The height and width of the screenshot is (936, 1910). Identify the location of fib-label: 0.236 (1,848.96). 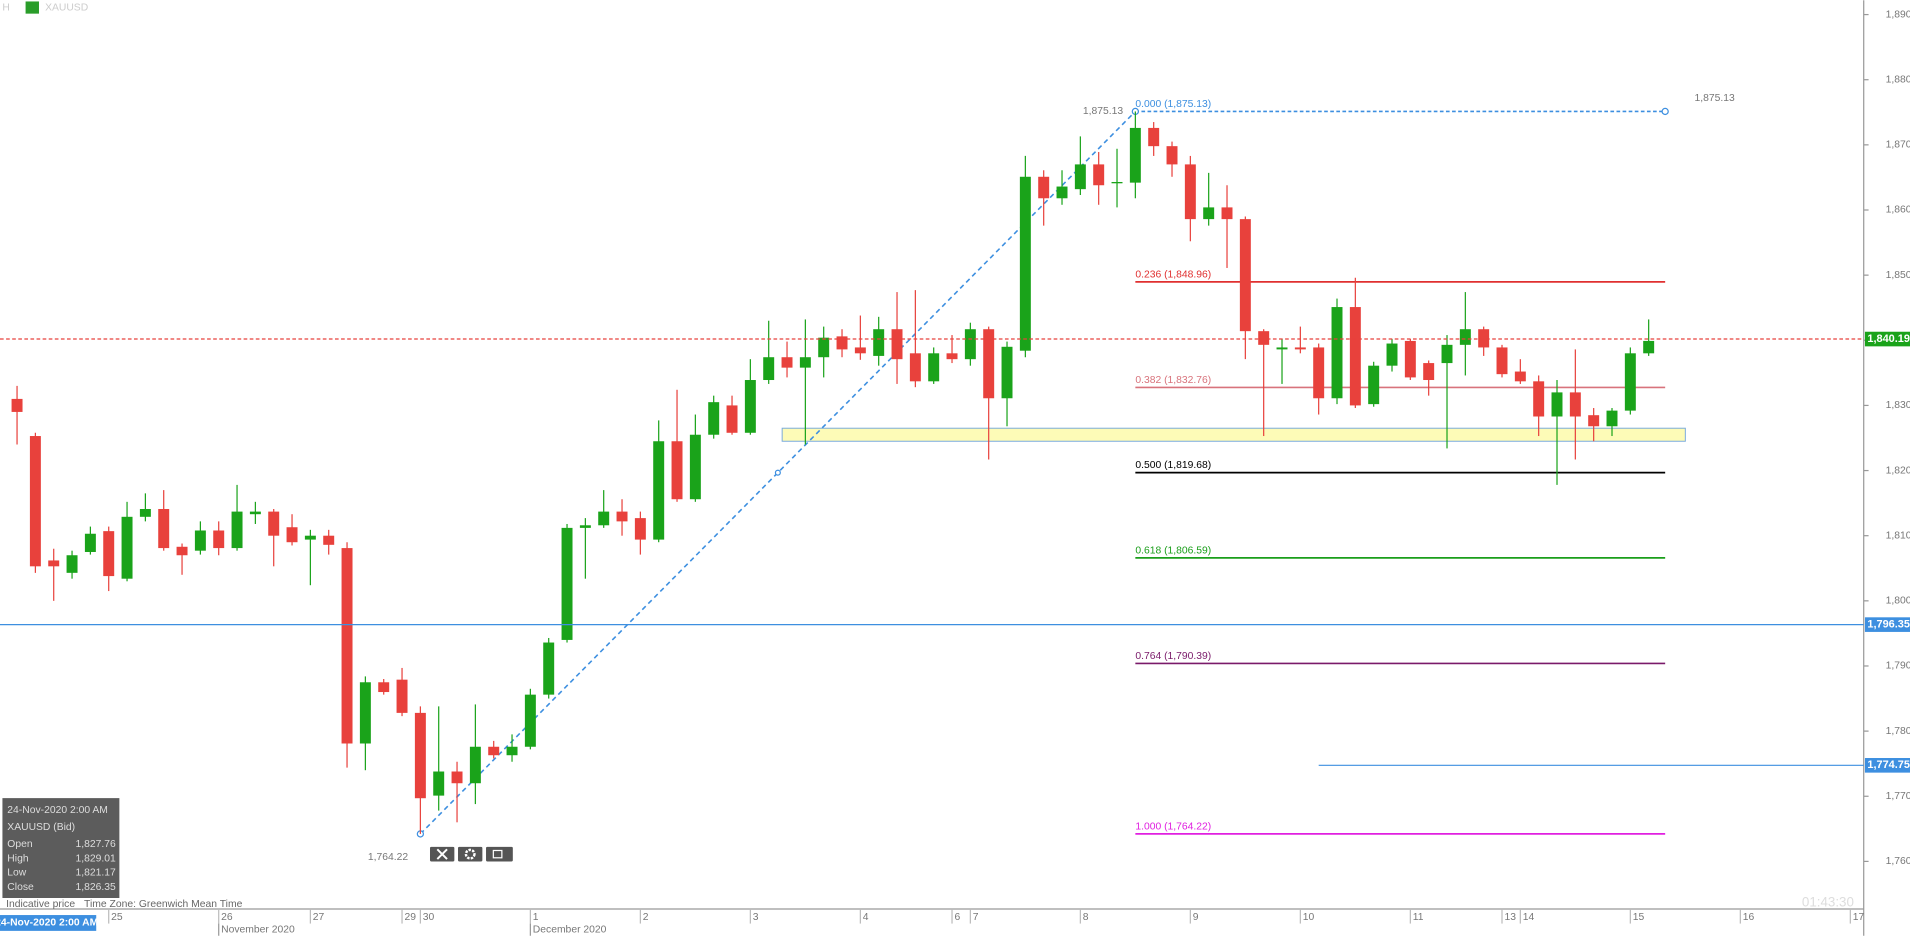
(1173, 274).